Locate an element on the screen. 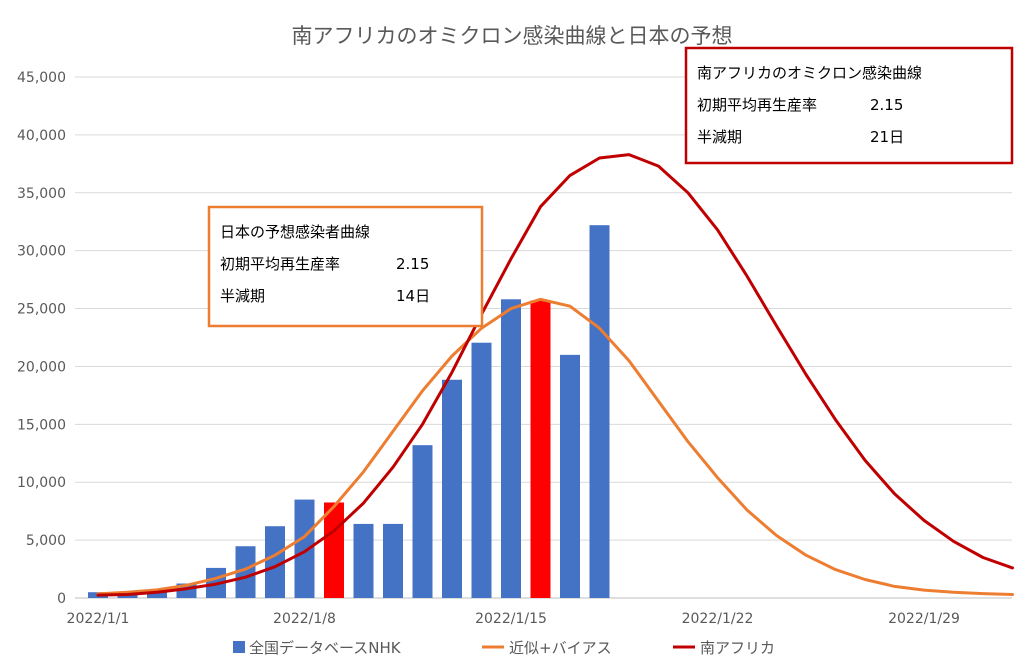 The image size is (1024, 665). annotation-value: 21日 is located at coordinates (887, 137).